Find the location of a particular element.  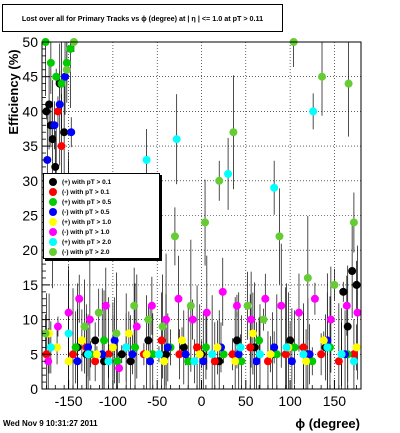

x-tick-label: -100 is located at coordinates (113, 401).